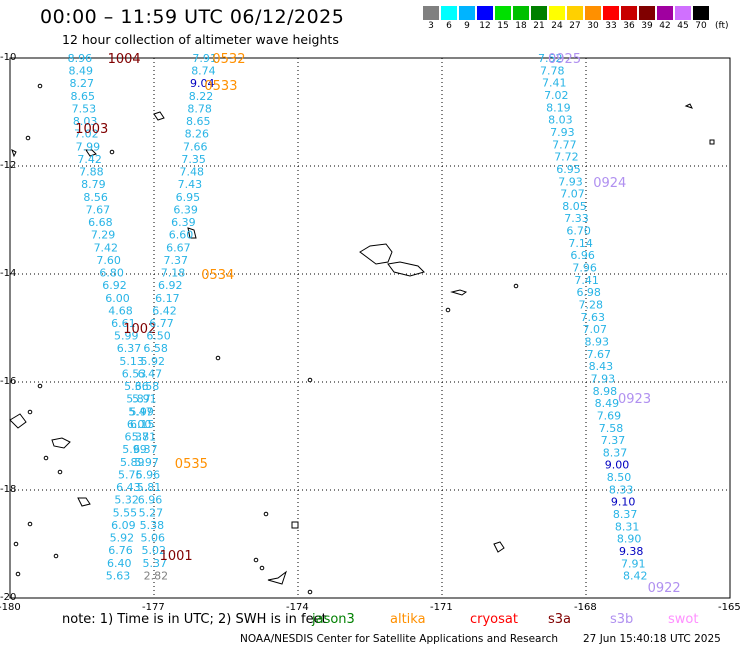  I want to click on wave-height-value: 8.96, so click(80, 58).